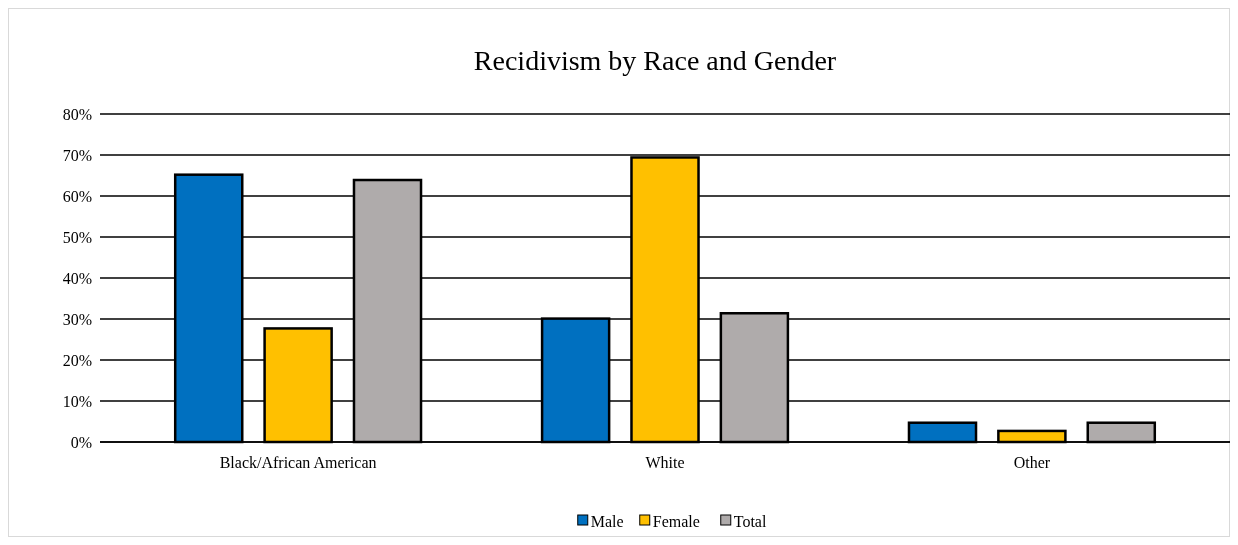  What do you see at coordinates (77, 360) in the screenshot?
I see `y-tick-label: 20%` at bounding box center [77, 360].